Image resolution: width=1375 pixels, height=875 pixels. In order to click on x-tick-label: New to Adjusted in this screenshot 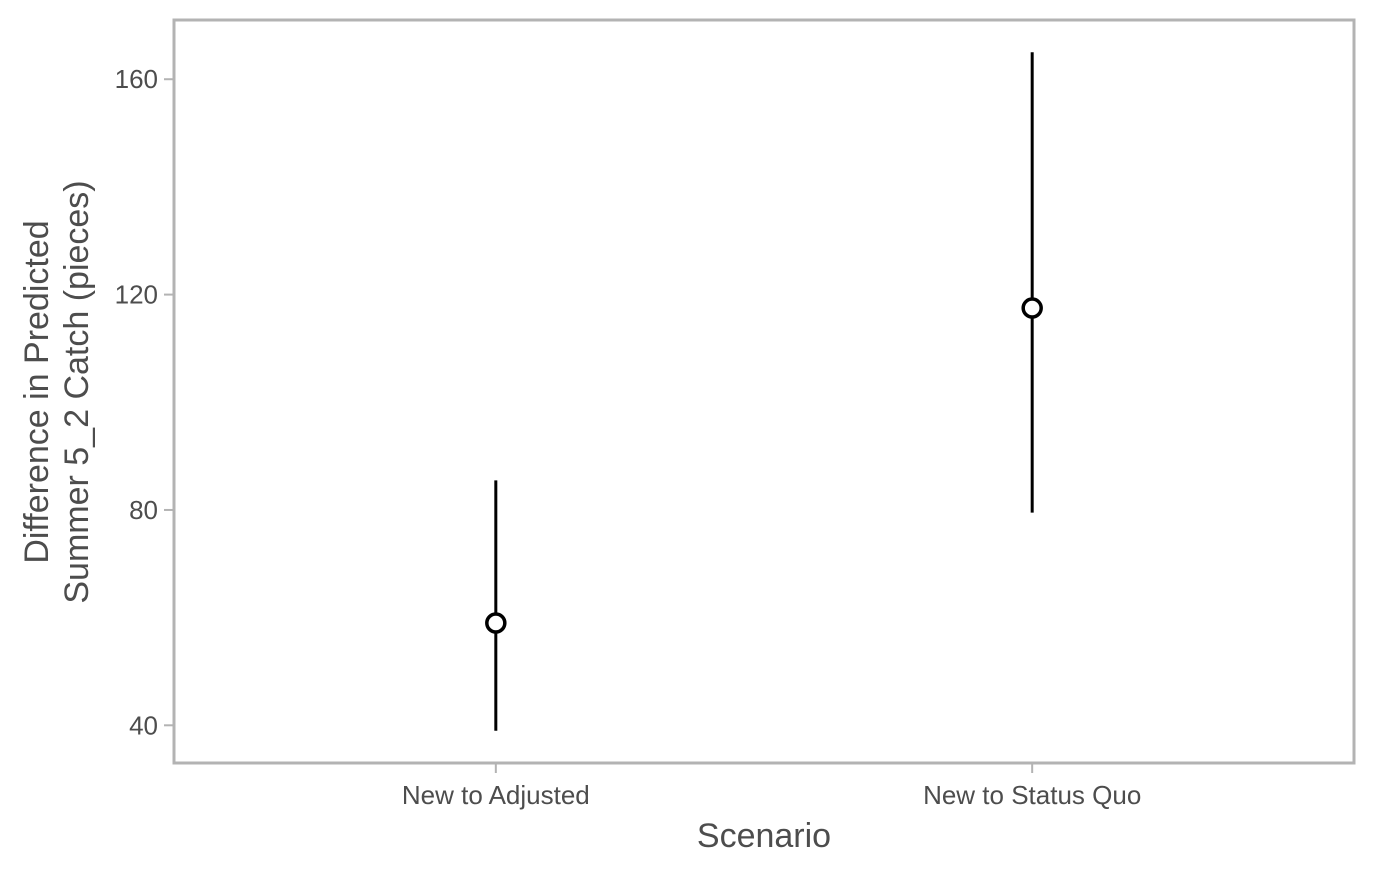, I will do `click(496, 795)`.